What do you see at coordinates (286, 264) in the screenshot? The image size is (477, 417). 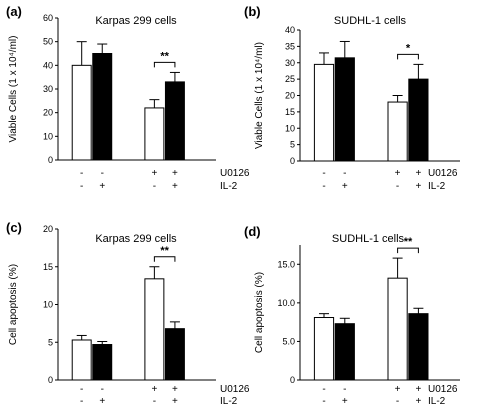 I see `y-tick-label: 15.0` at bounding box center [286, 264].